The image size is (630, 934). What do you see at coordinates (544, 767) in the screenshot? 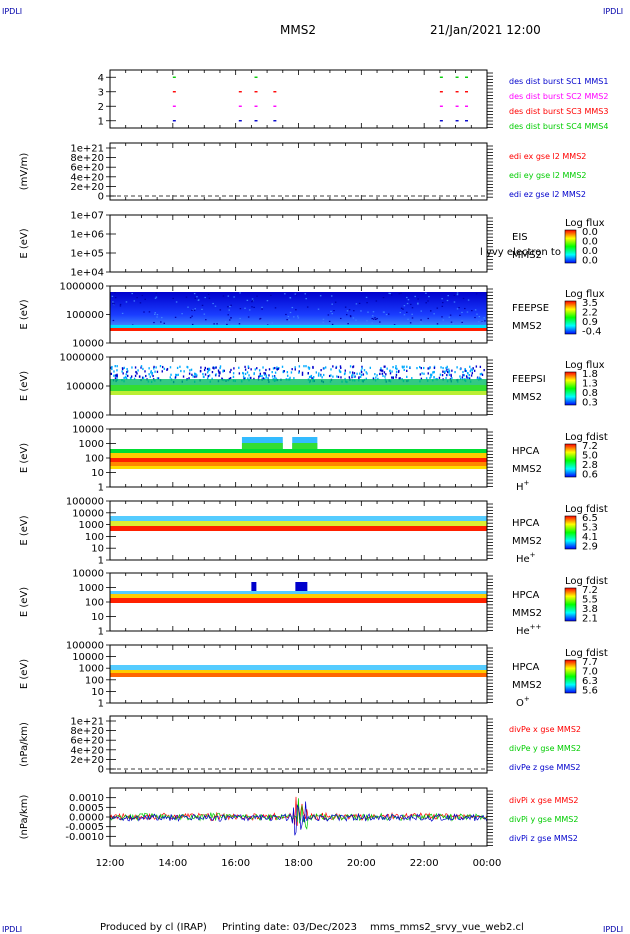
I see `panel-divpe-legend-entry: divPe z gse MMS2` at bounding box center [544, 767].